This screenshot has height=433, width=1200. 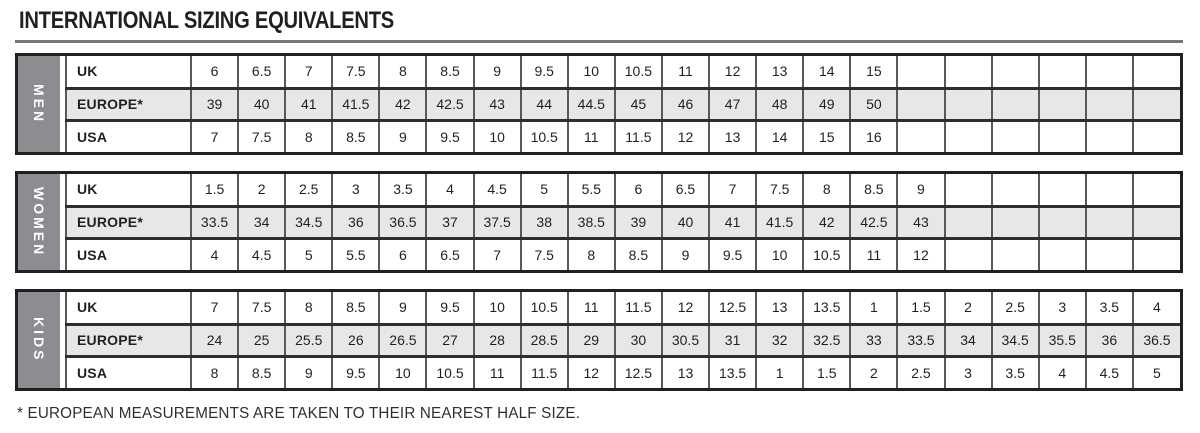 What do you see at coordinates (449, 339) in the screenshot?
I see `size-cell: 27` at bounding box center [449, 339].